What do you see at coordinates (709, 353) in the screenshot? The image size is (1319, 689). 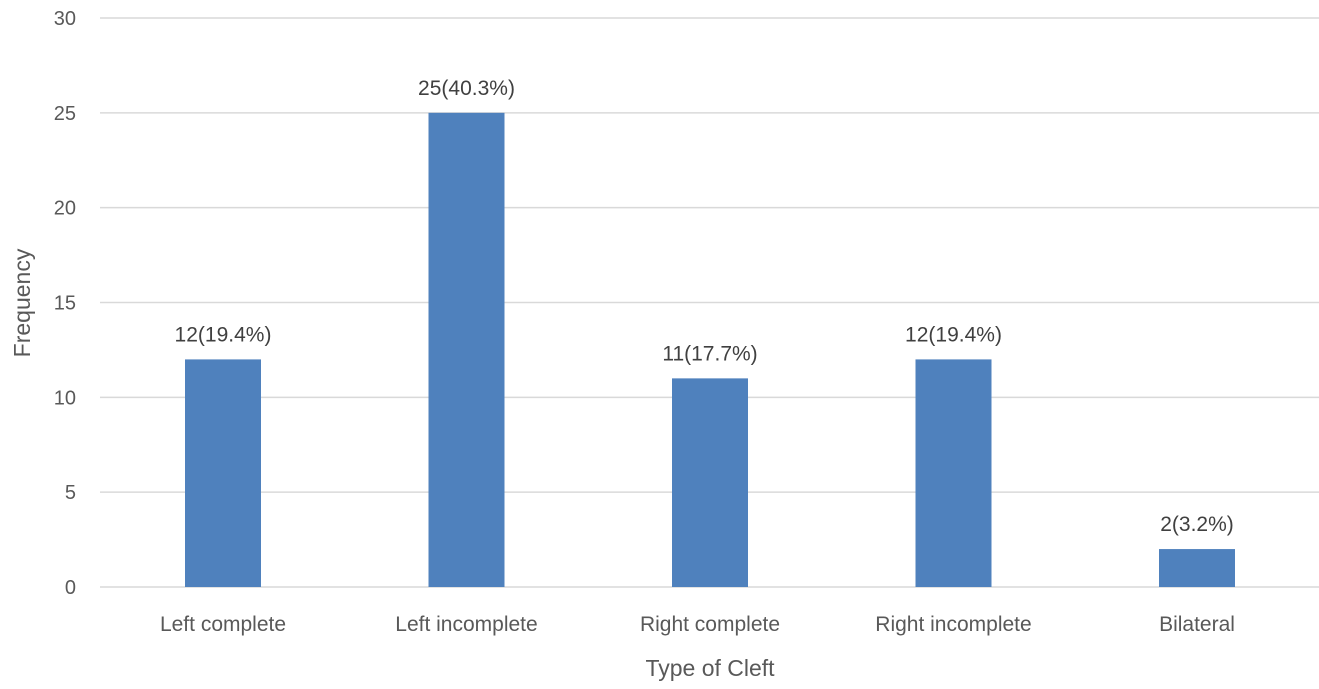 I see `data-label-right-complete: 11(17.7%)` at bounding box center [709, 353].